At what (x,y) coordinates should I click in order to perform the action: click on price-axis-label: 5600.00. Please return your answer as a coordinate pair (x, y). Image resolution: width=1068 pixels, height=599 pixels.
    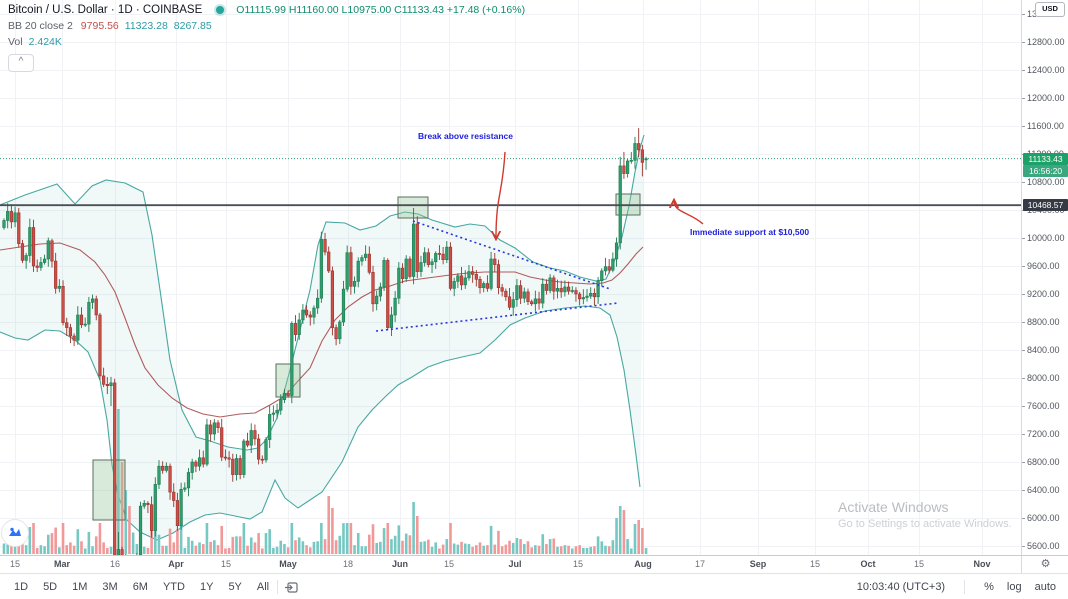
    Looking at the image, I should click on (1043, 546).